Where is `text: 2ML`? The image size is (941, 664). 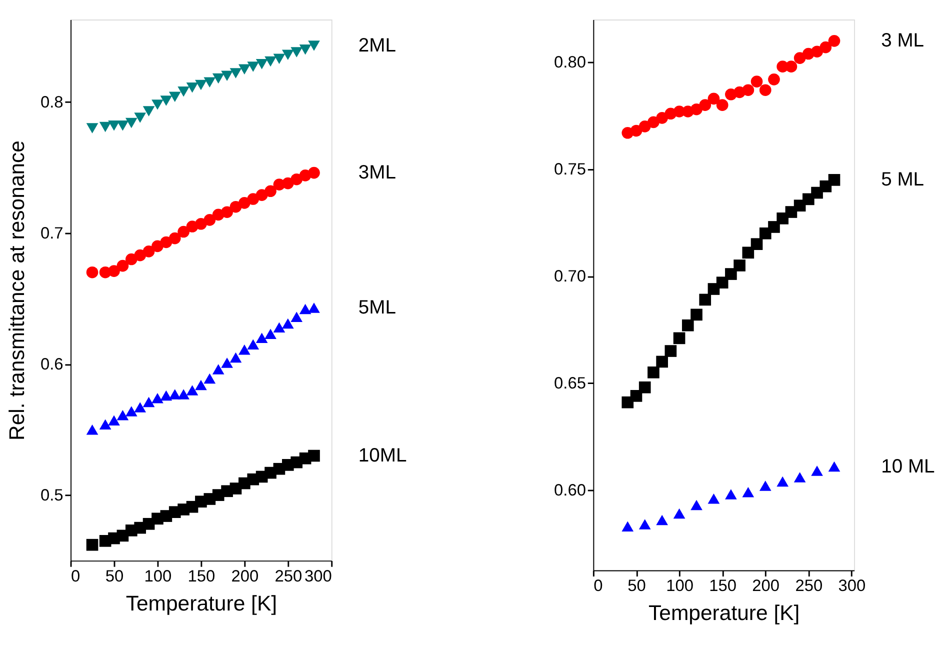
text: 2ML is located at coordinates (377, 46).